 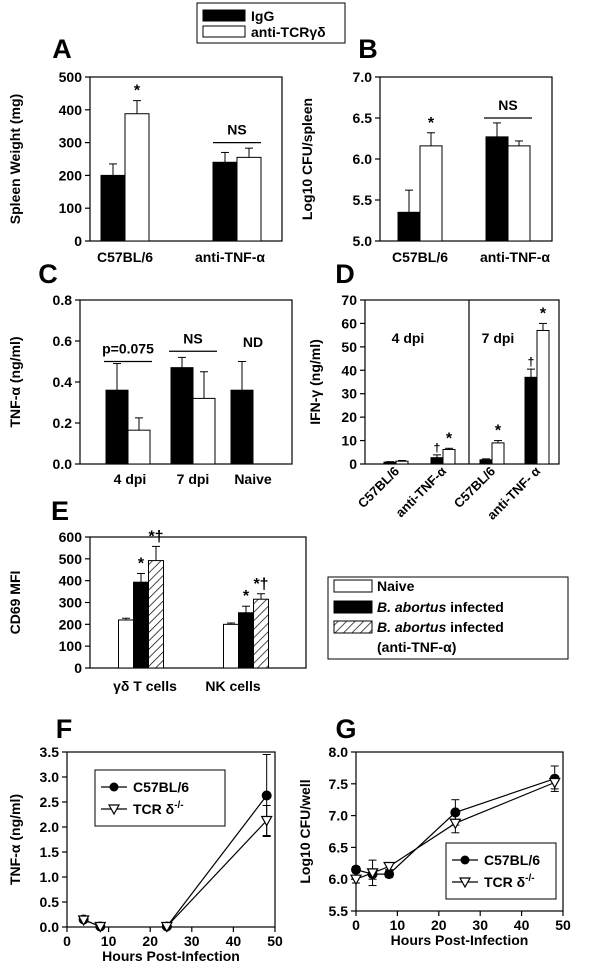 What do you see at coordinates (315, 382) in the screenshot?
I see `y-axis-label: IFN-γ (ng/ml)` at bounding box center [315, 382].